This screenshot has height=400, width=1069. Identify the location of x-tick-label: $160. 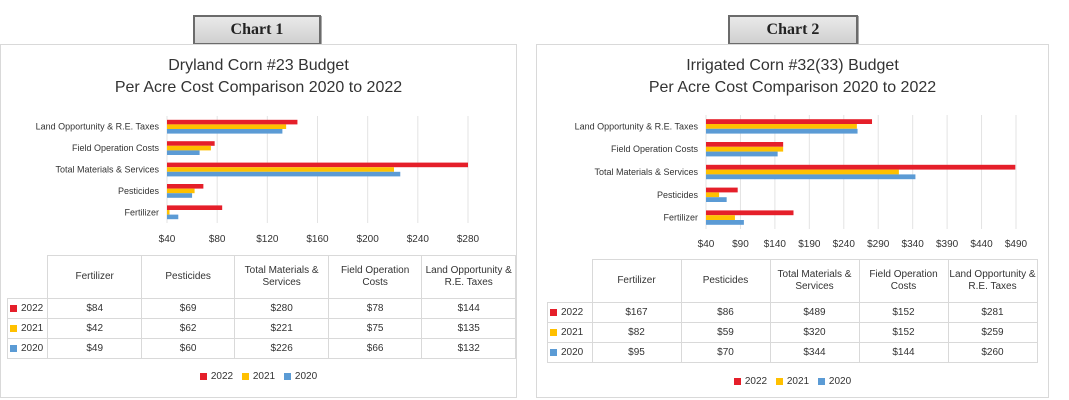
(317, 239).